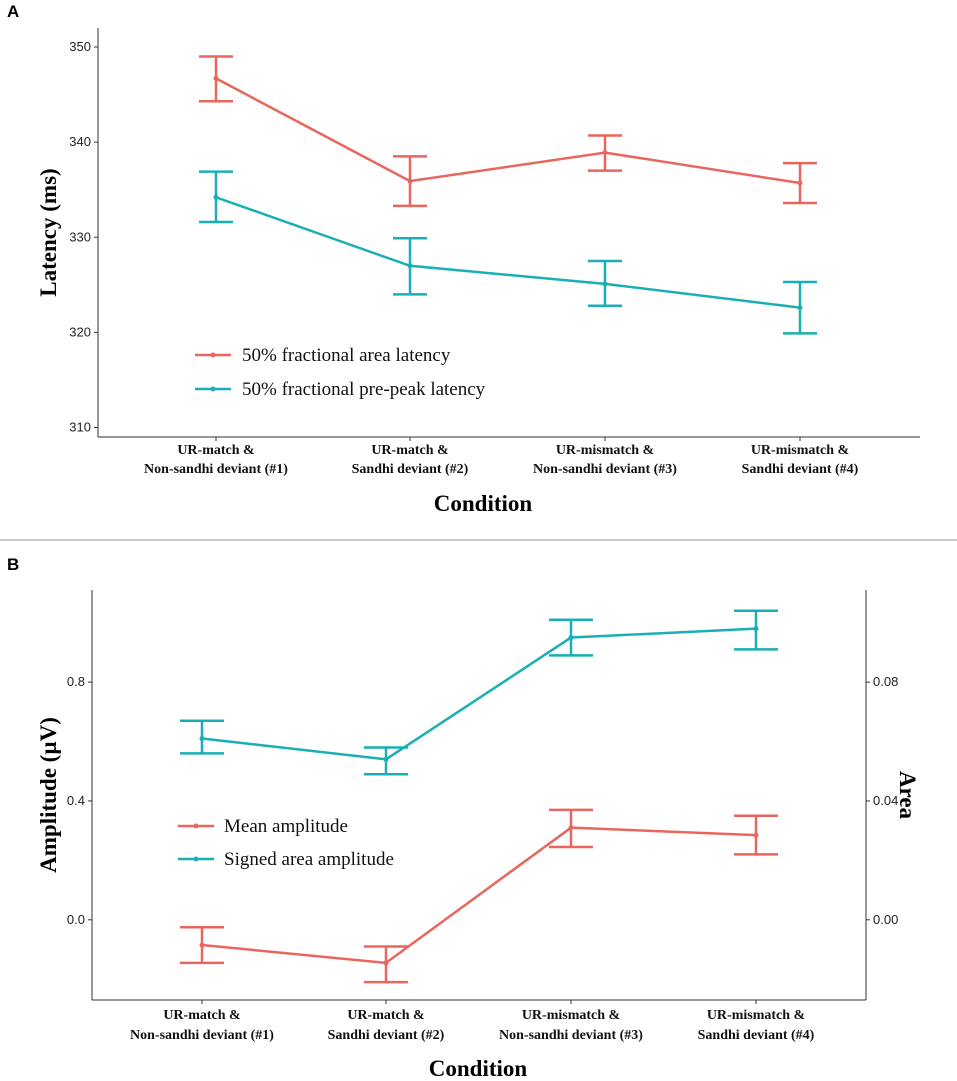  Describe the element at coordinates (885, 800) in the screenshot. I see `y2-tick-label: 0.04` at that location.